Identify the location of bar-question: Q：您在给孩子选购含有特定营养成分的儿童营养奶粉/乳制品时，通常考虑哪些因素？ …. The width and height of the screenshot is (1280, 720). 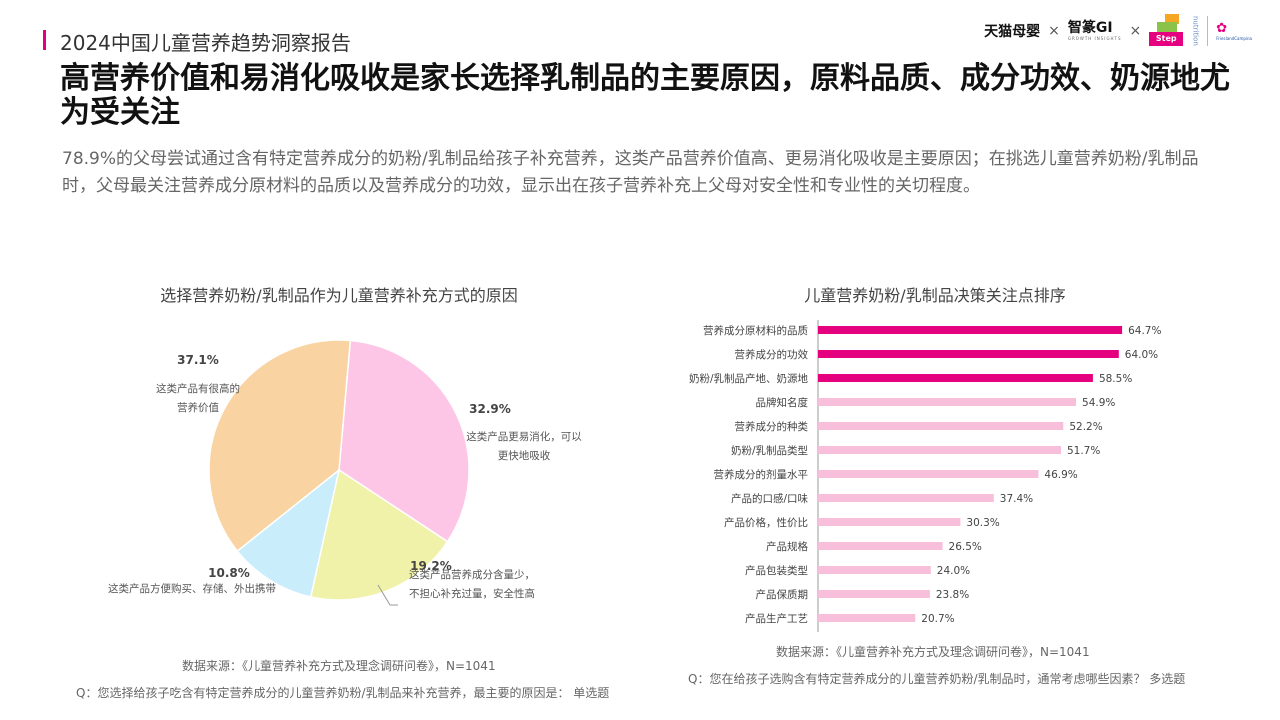
(937, 679).